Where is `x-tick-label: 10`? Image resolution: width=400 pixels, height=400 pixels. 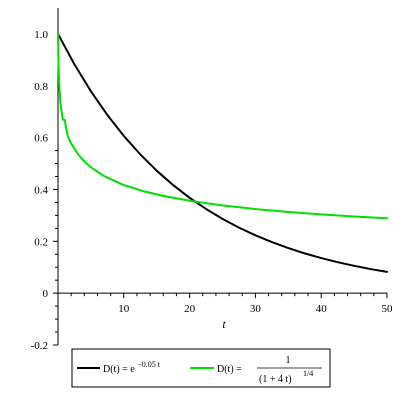
x-tick-label: 10 is located at coordinates (124, 309).